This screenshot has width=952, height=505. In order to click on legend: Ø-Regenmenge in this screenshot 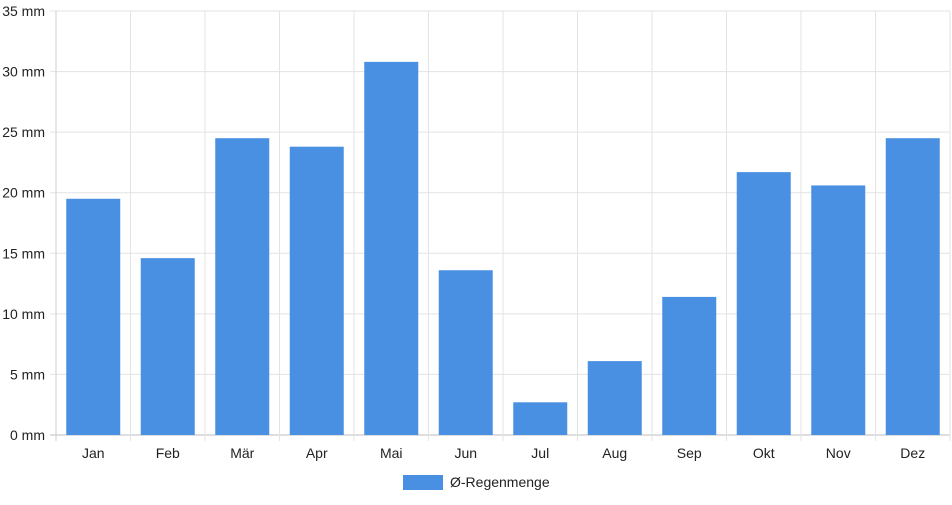, I will do `click(476, 482)`.